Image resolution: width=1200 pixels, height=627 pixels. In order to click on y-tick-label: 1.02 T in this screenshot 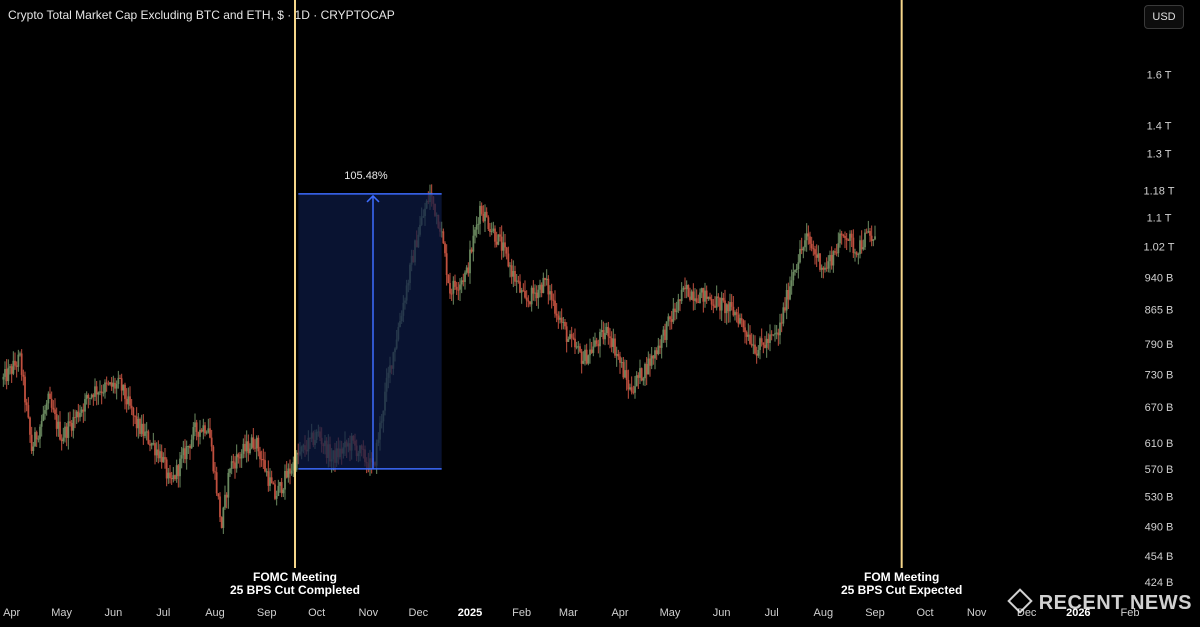, I will do `click(1159, 247)`.